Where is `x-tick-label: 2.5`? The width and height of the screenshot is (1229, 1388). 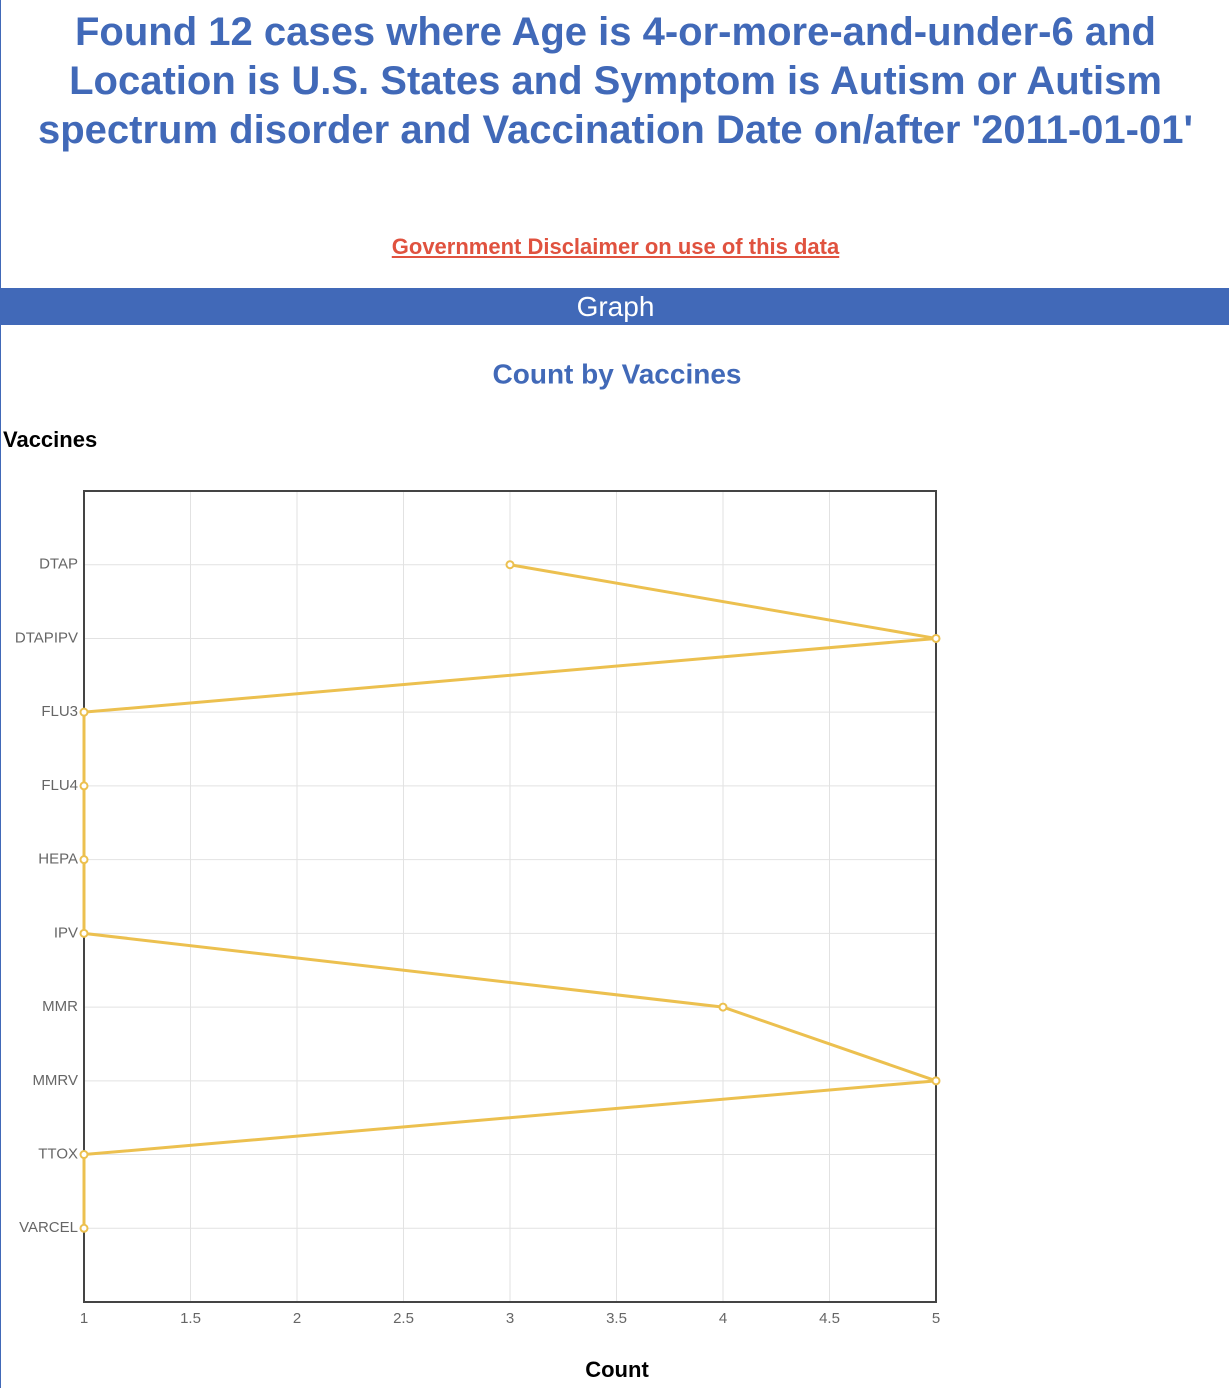
x-tick-label: 2.5 is located at coordinates (403, 1318).